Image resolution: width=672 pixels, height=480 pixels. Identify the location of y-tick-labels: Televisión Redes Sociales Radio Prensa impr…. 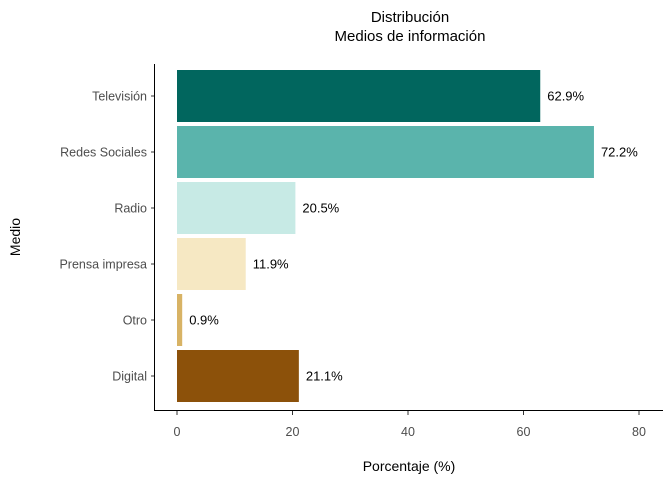
(106, 236).